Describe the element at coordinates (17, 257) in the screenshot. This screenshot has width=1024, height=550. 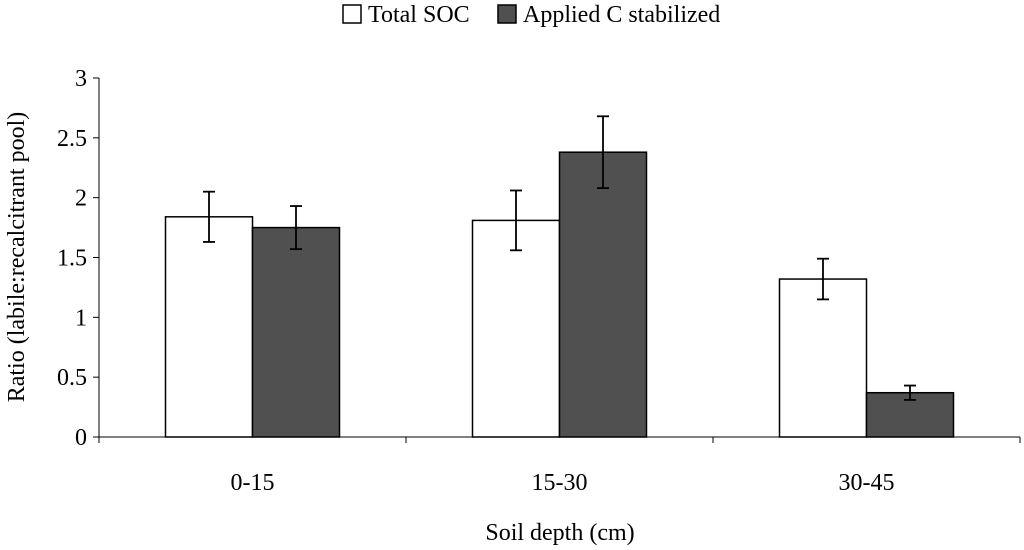
I see `y-axis-title: Ratio (labile:recalcitrant pool)` at that location.